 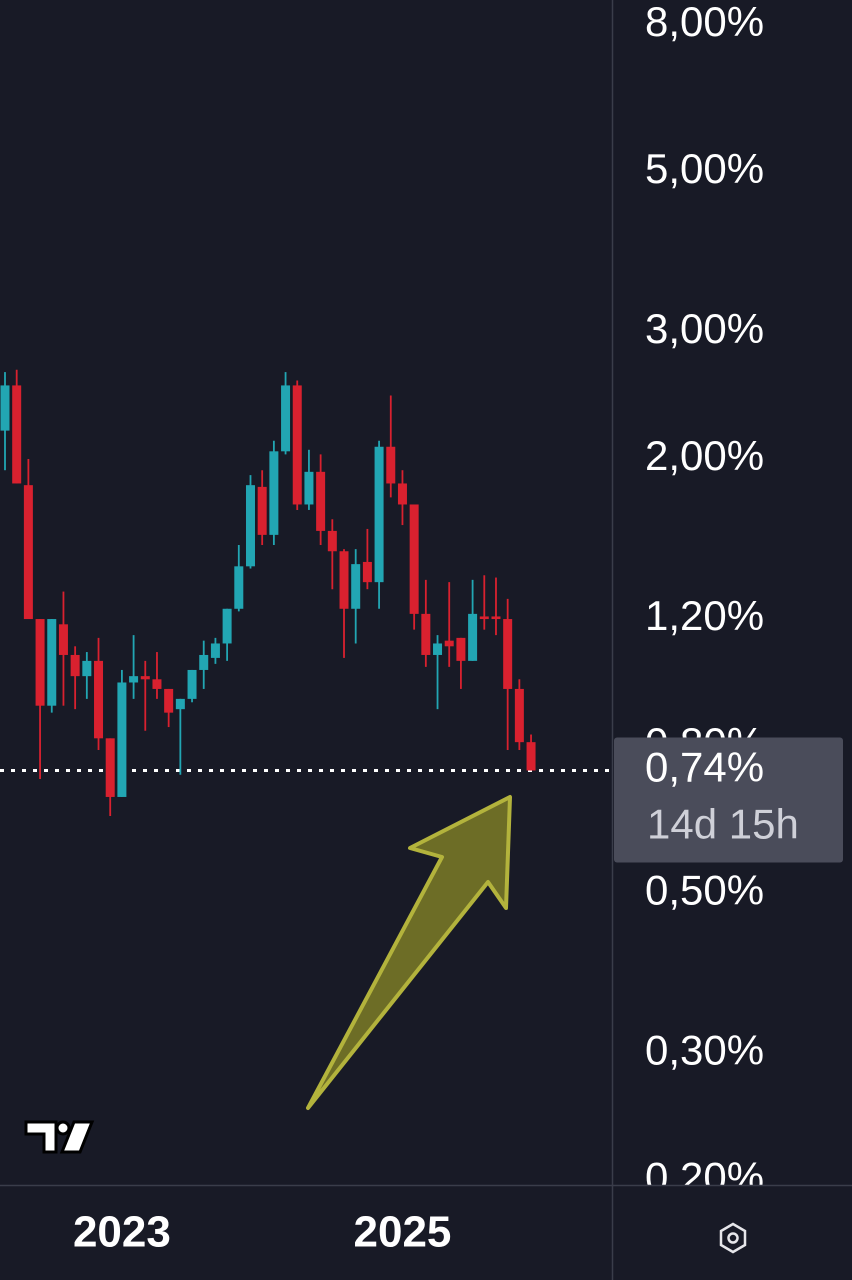 What do you see at coordinates (122, 1232) in the screenshot?
I see `x-tick-label: 2023` at bounding box center [122, 1232].